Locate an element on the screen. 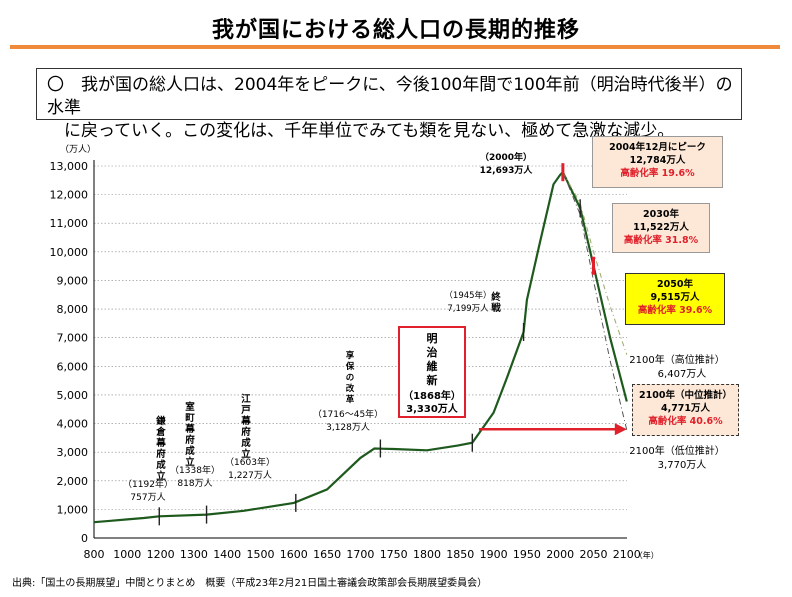  x-tick-label: 1900 is located at coordinates (494, 554).